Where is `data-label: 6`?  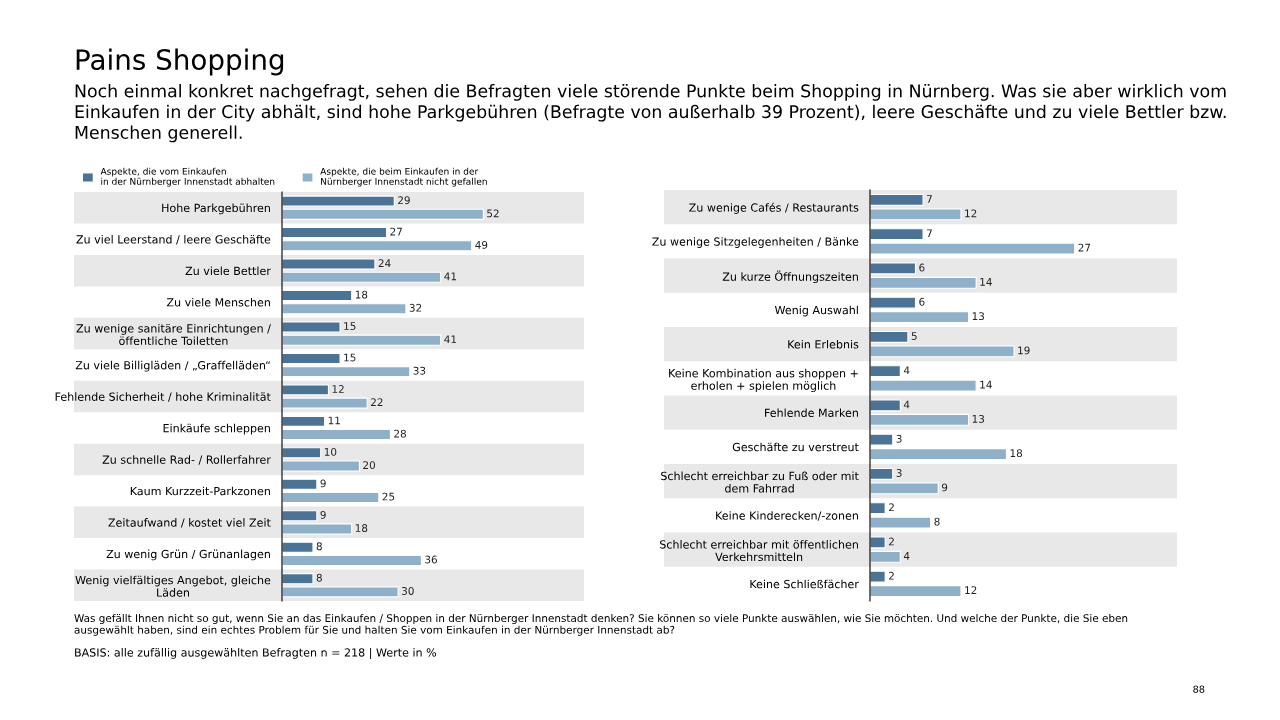 data-label: 6 is located at coordinates (922, 267).